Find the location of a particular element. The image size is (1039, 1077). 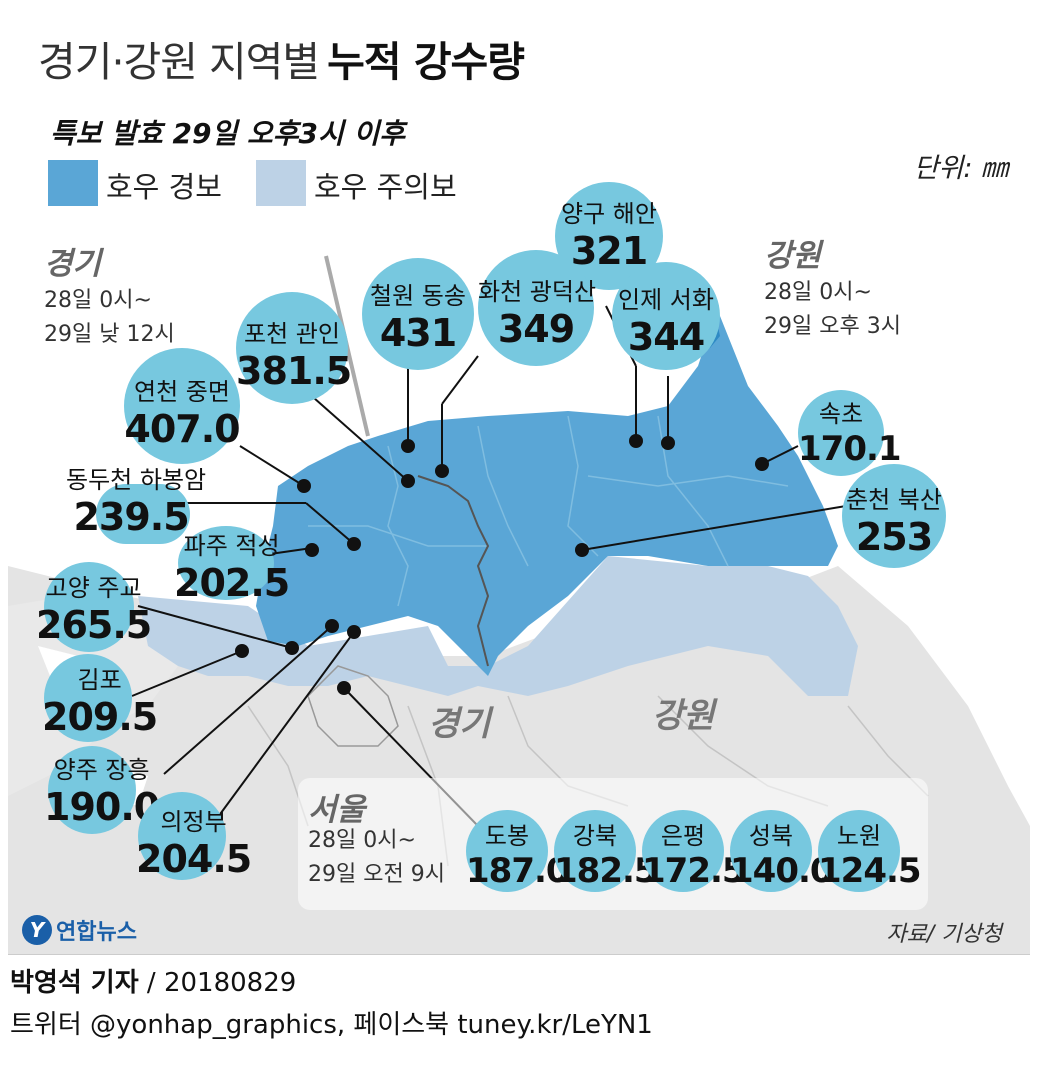

station-name: 의정부 is located at coordinates (193, 822).